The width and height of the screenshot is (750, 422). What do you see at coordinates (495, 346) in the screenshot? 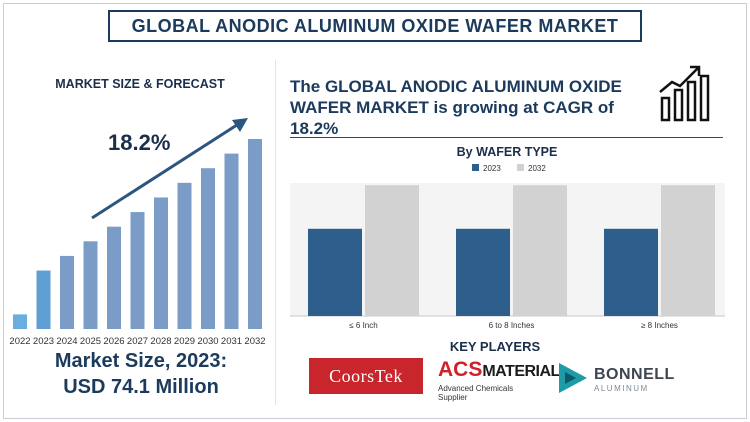
I see `key-players-heading: KEY PLAYERS` at bounding box center [495, 346].